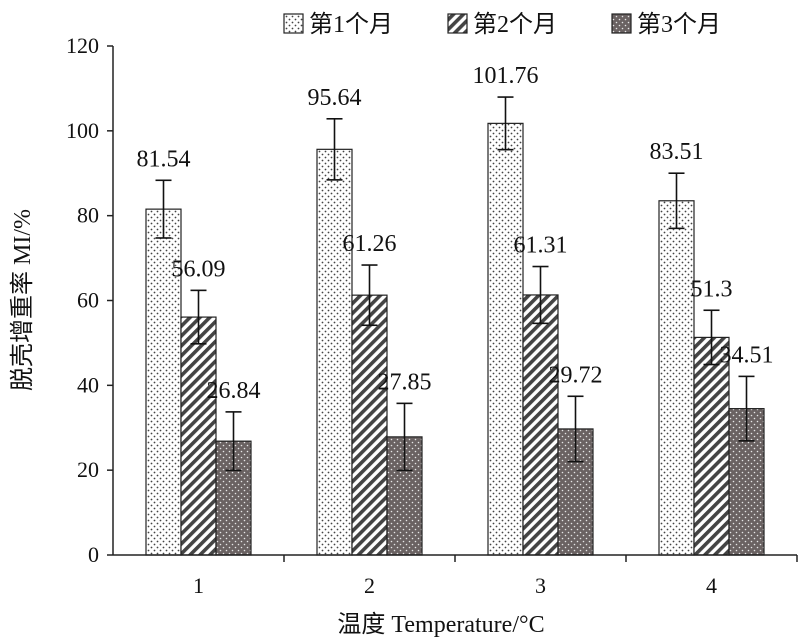 This screenshot has width=800, height=639. I want to click on data-label: 101.76, so click(506, 76).